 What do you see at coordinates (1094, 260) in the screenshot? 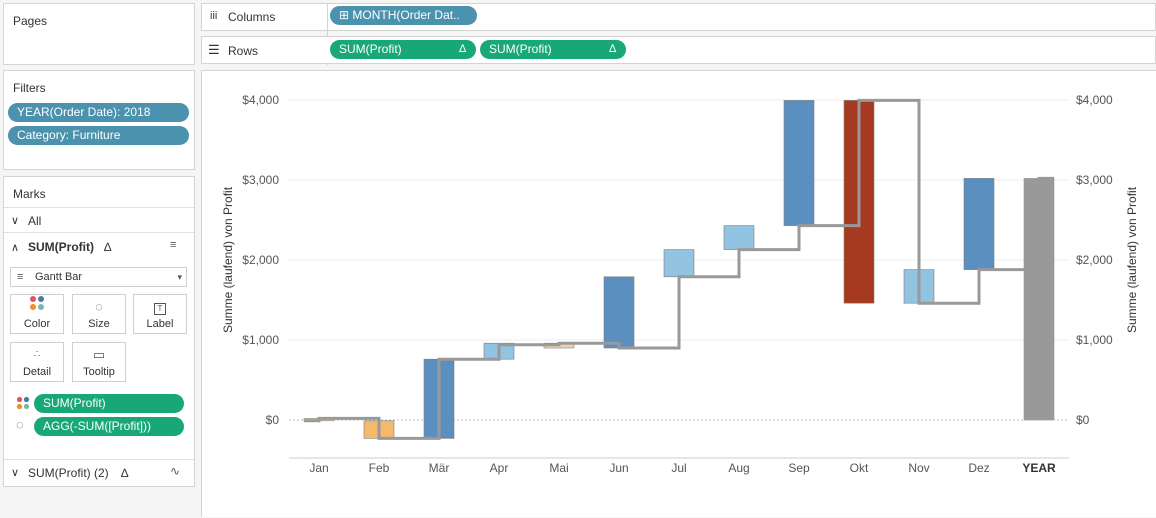
I see `y-tick-label-right: $2,000` at bounding box center [1094, 260].